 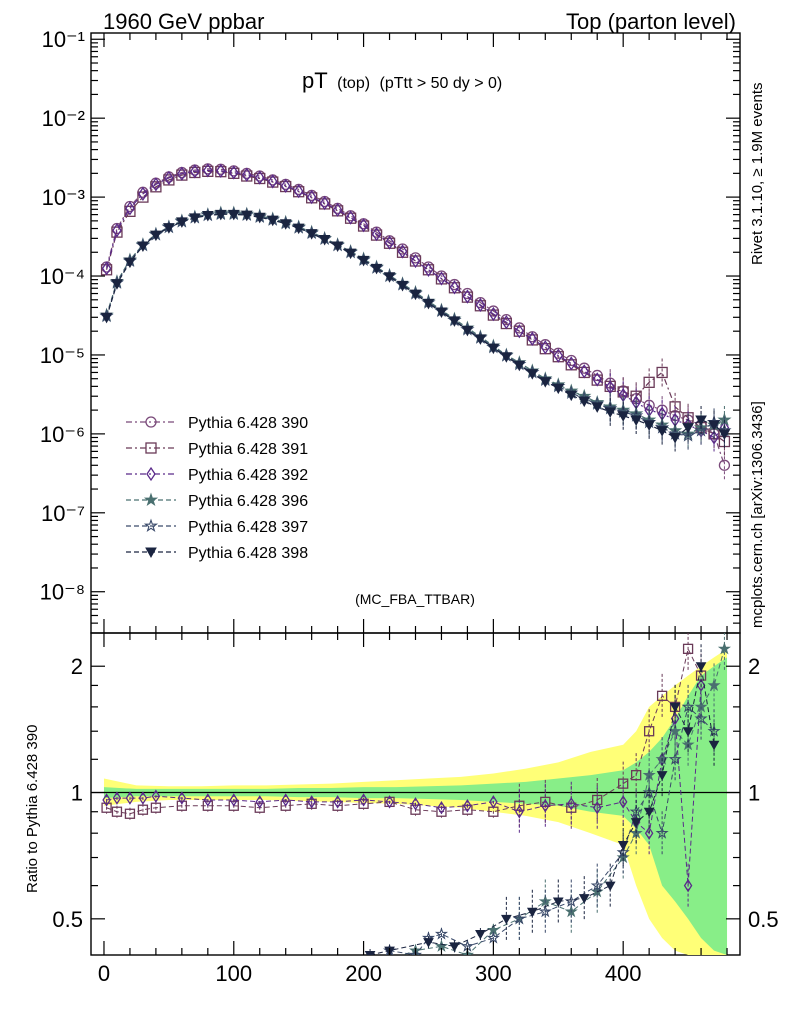 What do you see at coordinates (217, 527) in the screenshot?
I see `legend-item: Pythia 6.428 397` at bounding box center [217, 527].